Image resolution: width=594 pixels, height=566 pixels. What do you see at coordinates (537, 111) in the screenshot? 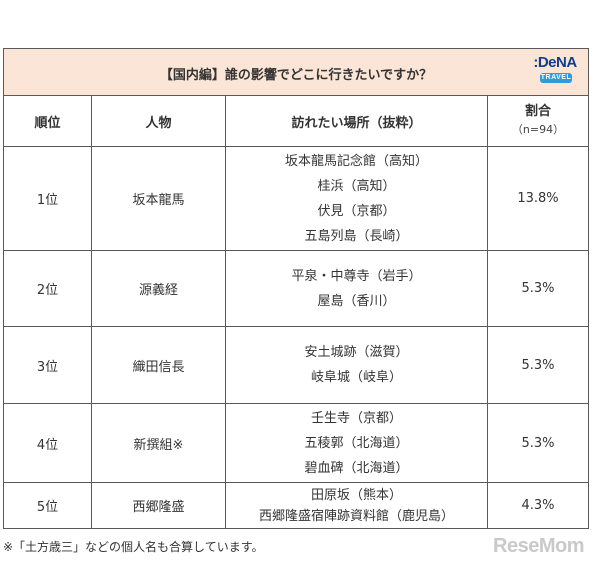
I see `header-rate-label: 割合` at bounding box center [537, 111].